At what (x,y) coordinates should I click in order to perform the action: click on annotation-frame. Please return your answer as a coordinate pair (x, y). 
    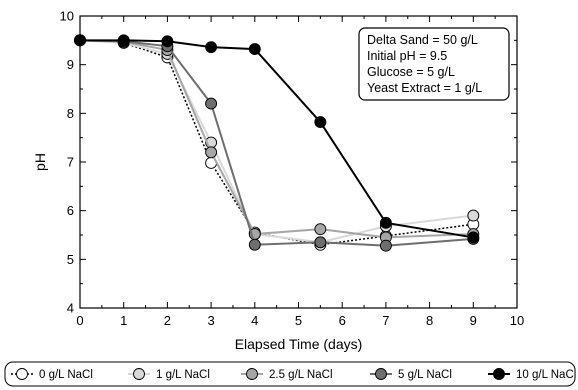
    Looking at the image, I should click on (434, 64).